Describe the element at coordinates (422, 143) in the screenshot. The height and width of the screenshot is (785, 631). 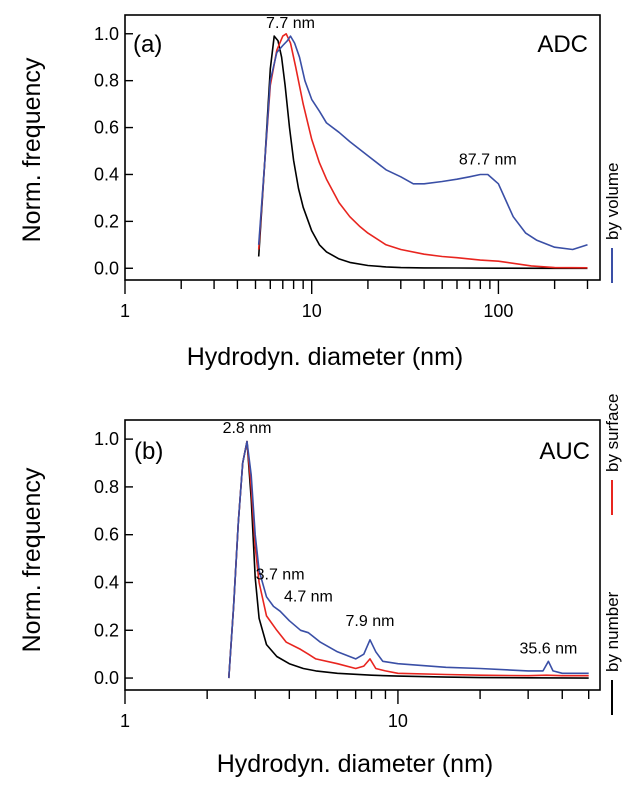
I see `series-line-by-volume` at that location.